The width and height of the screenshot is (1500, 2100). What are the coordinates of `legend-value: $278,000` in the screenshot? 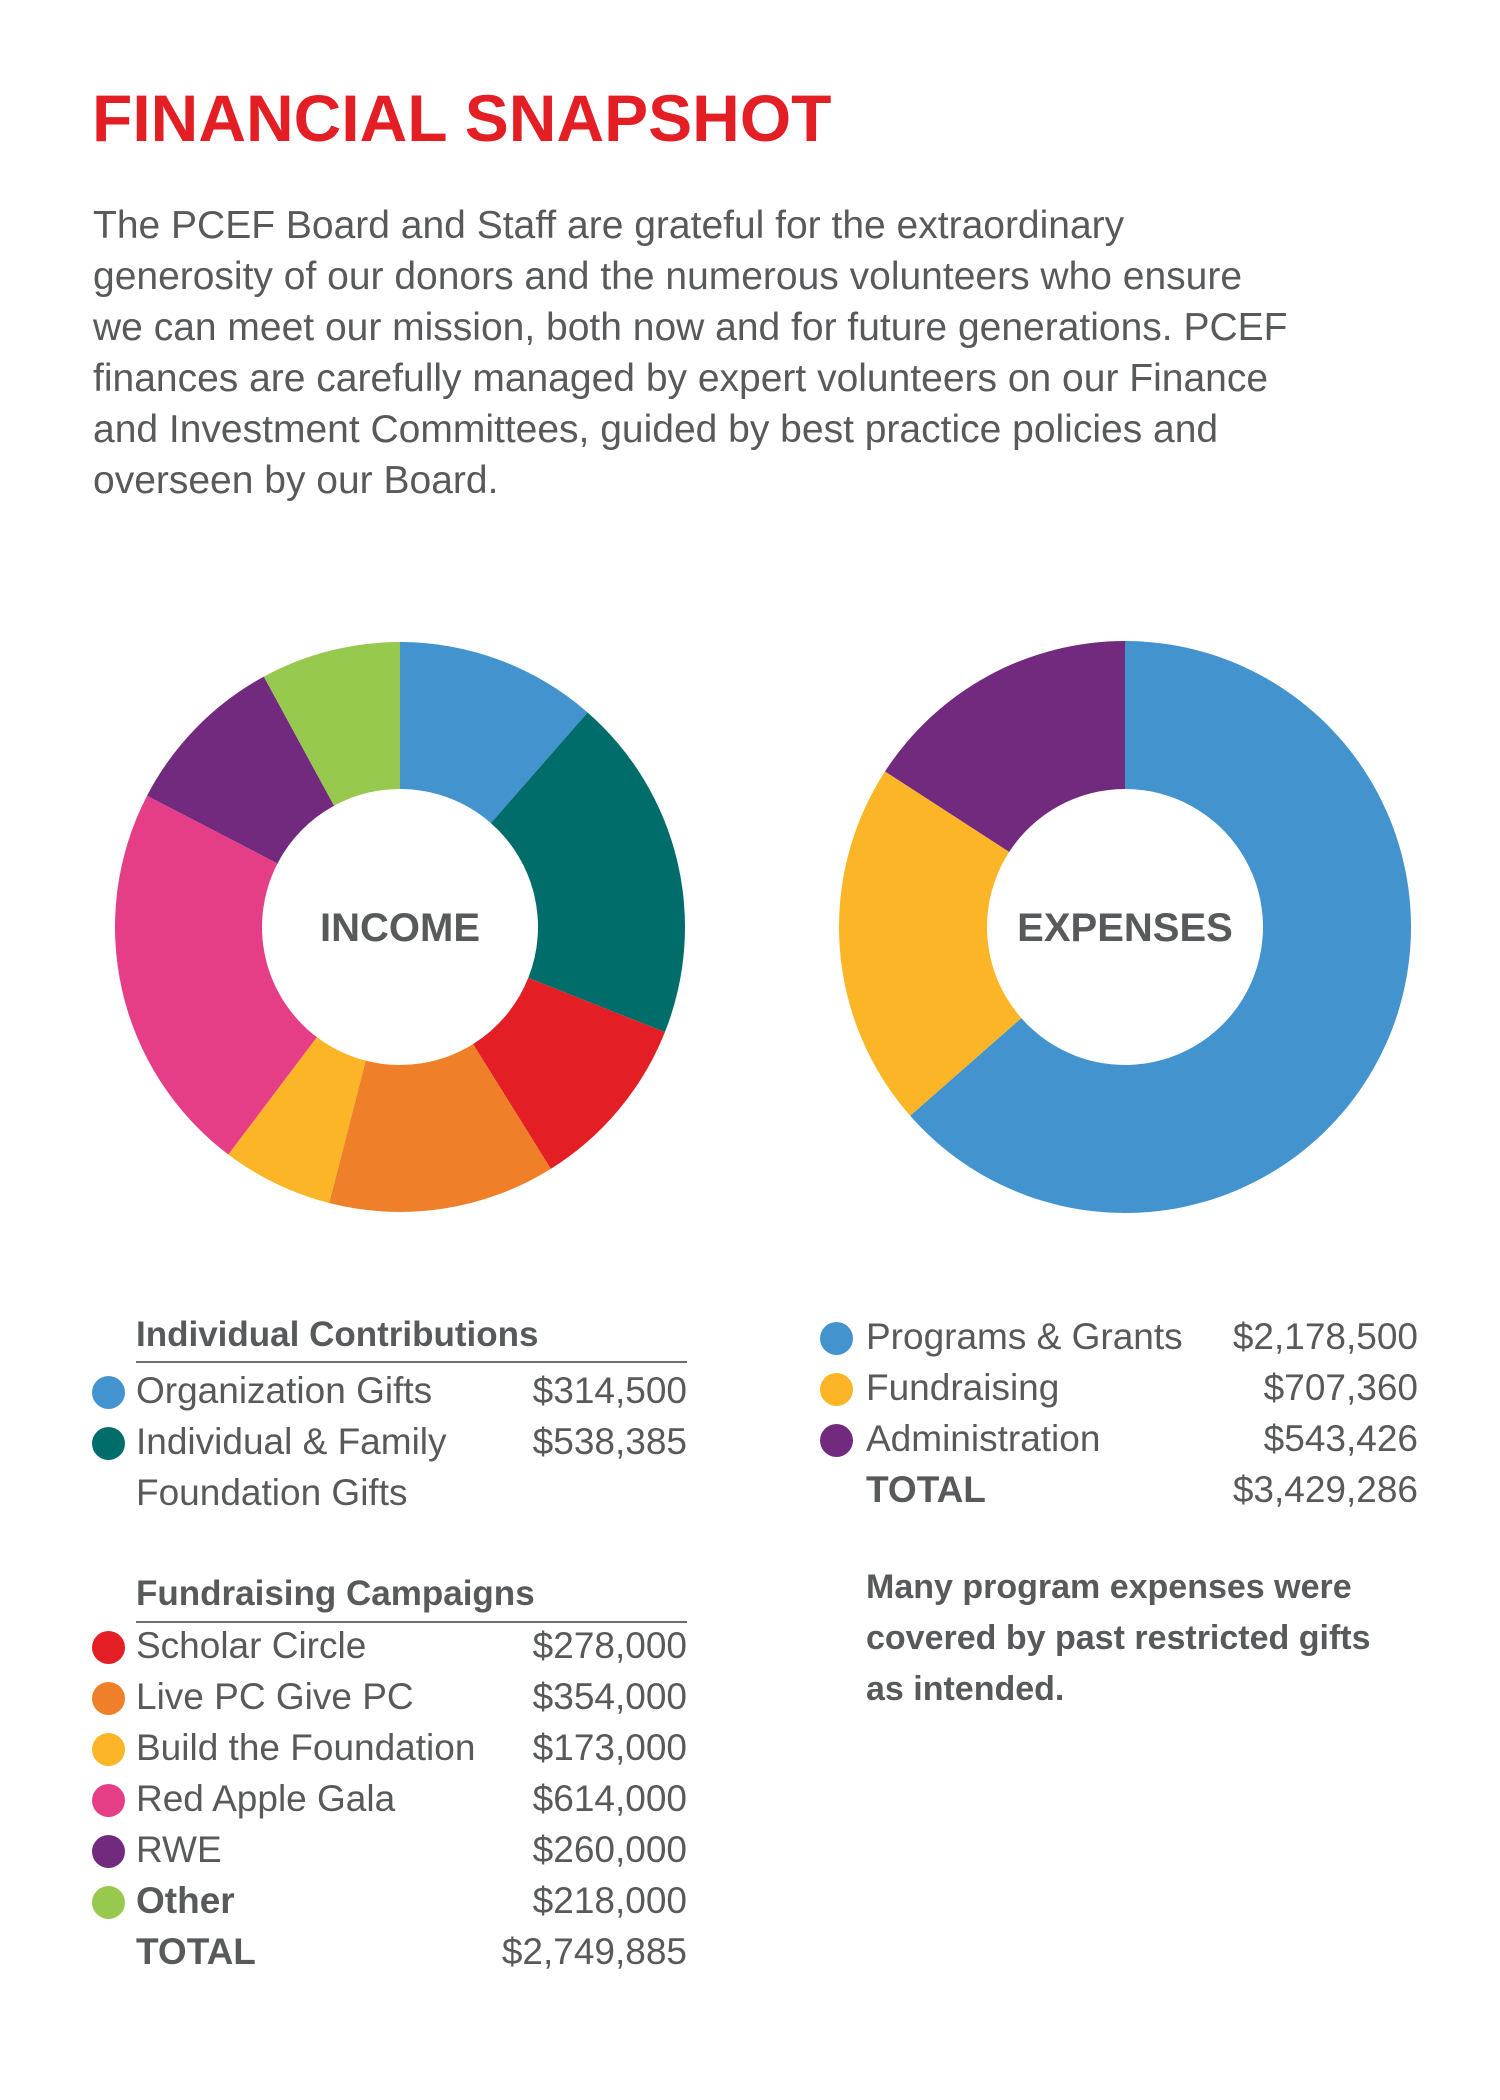 It's located at (609, 1645).